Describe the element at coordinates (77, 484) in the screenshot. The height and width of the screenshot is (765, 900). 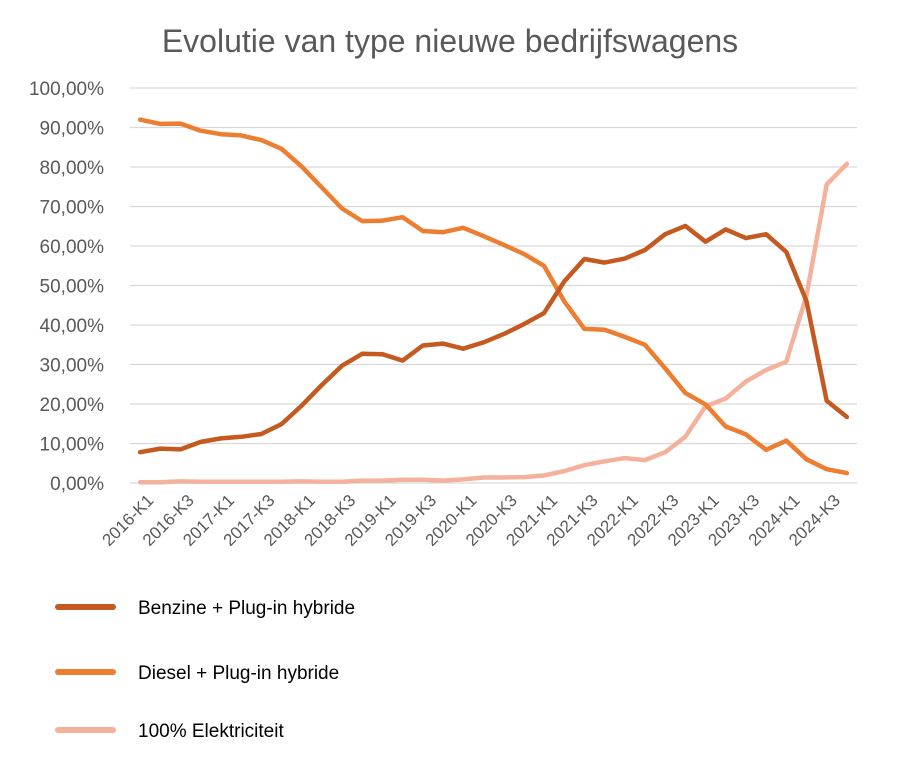
I see `y-tick-label: 0,00%` at that location.